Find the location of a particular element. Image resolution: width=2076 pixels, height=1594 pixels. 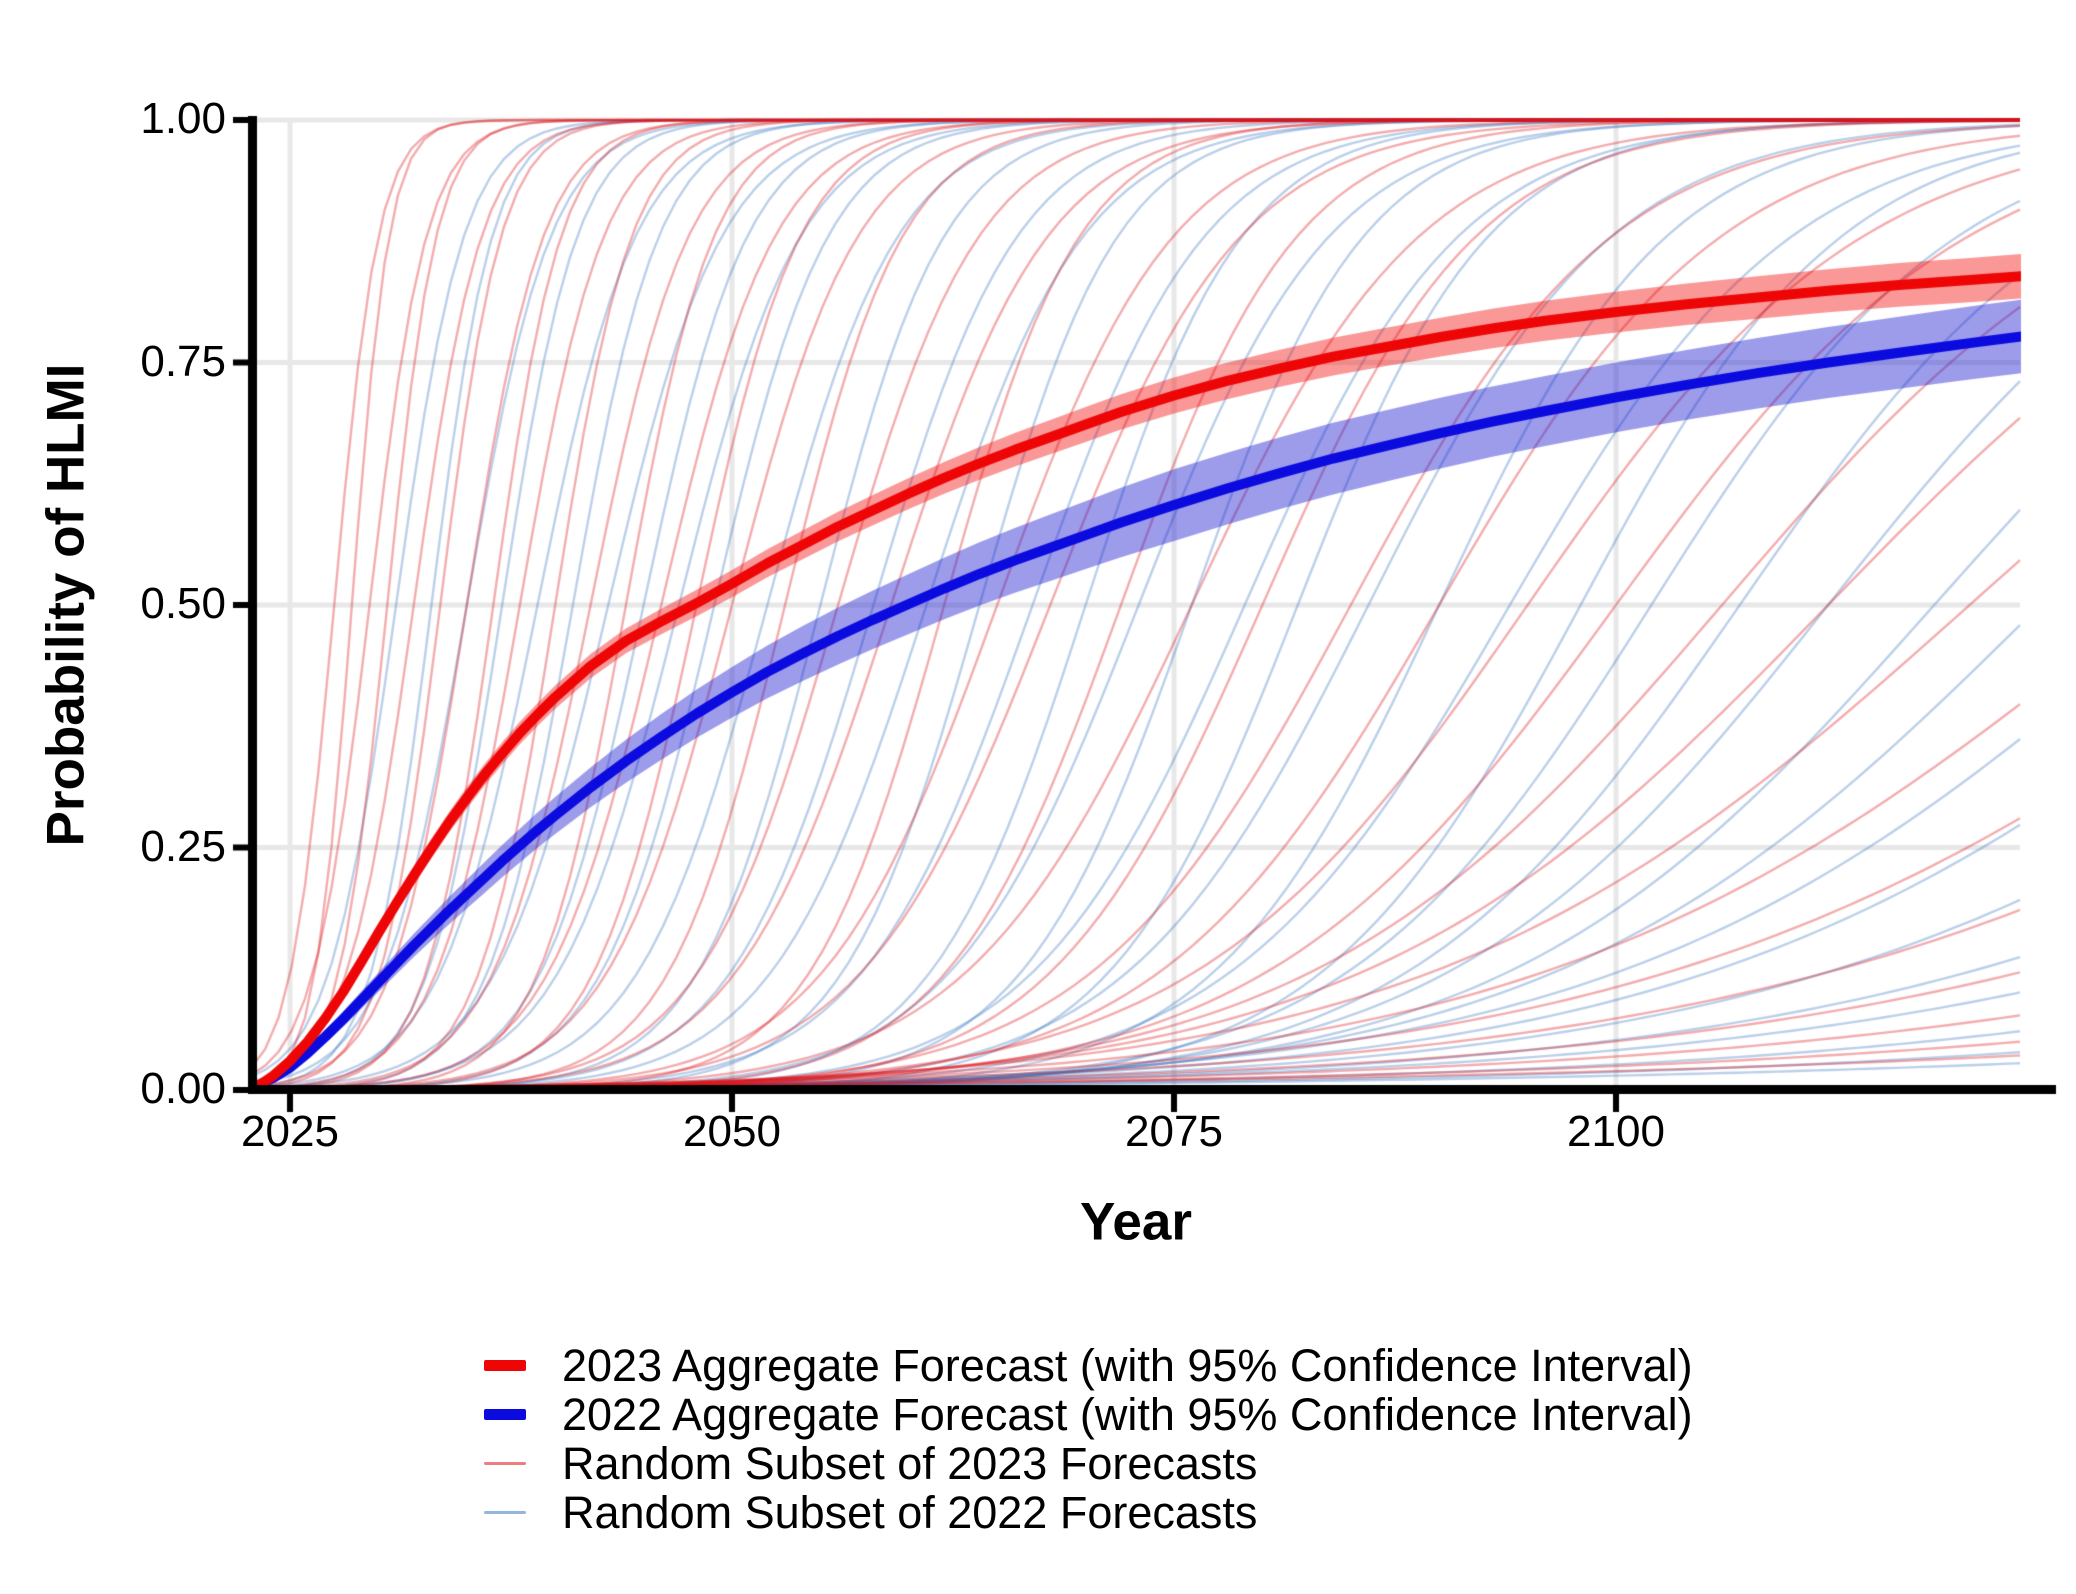

y-tick-label: 1.00 is located at coordinates (183, 118).